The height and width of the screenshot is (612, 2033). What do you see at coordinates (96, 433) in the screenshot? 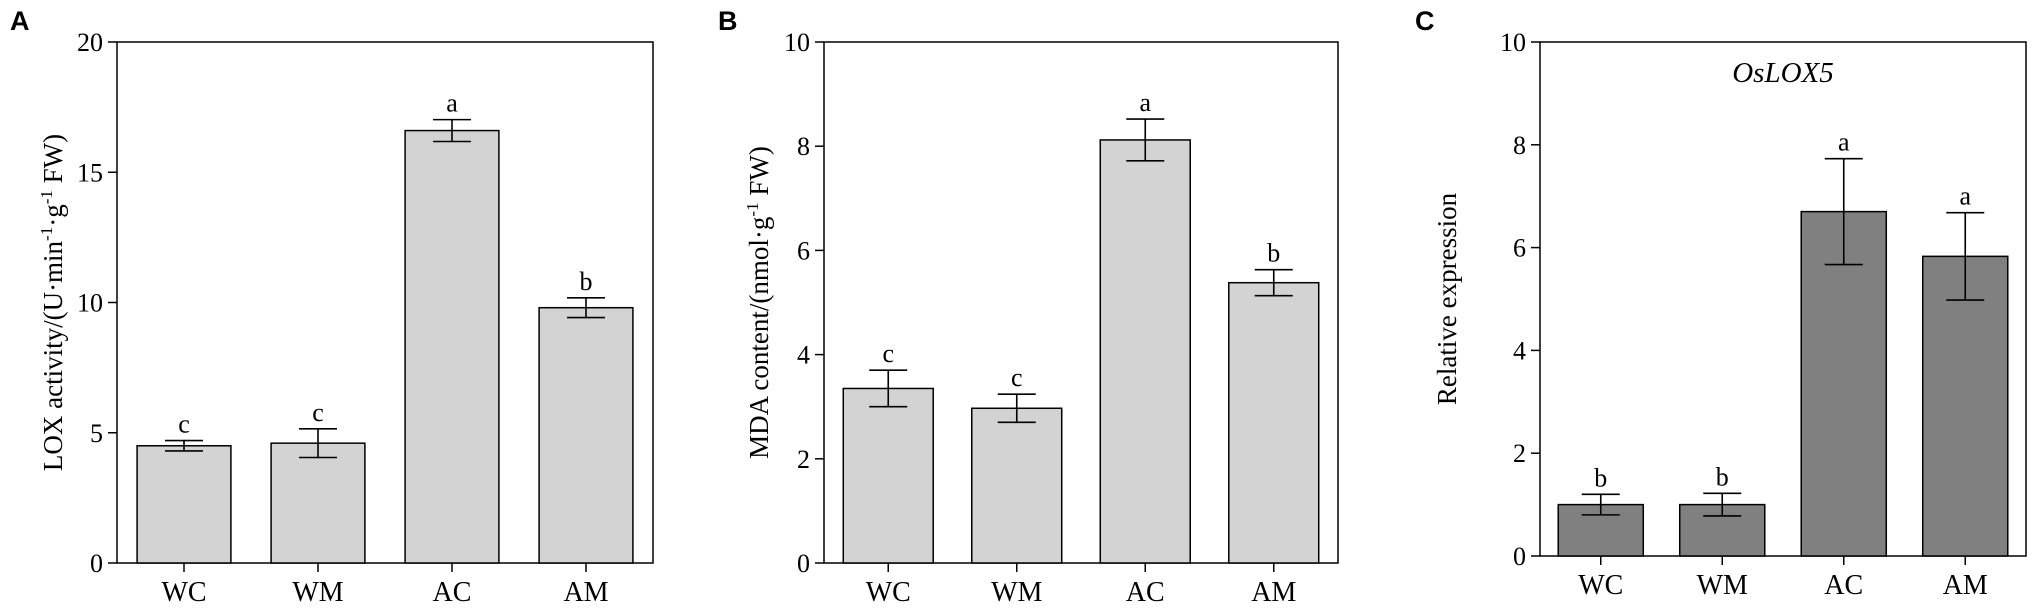
I see `y-tick-label: 5` at bounding box center [96, 433].